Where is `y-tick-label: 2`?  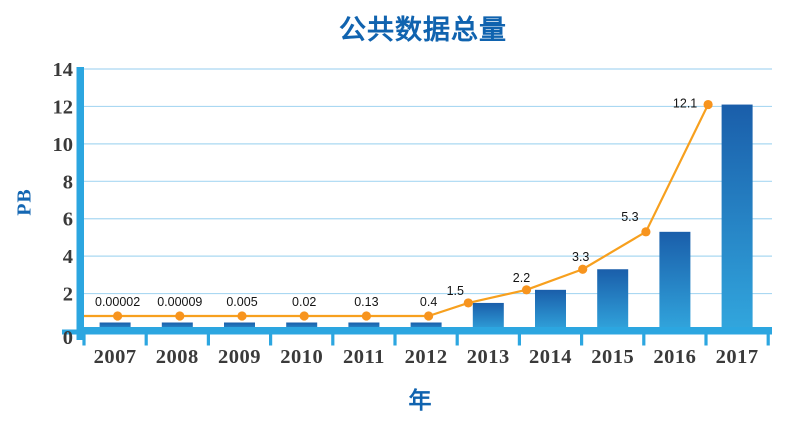 y-tick-label: 2 is located at coordinates (68, 295).